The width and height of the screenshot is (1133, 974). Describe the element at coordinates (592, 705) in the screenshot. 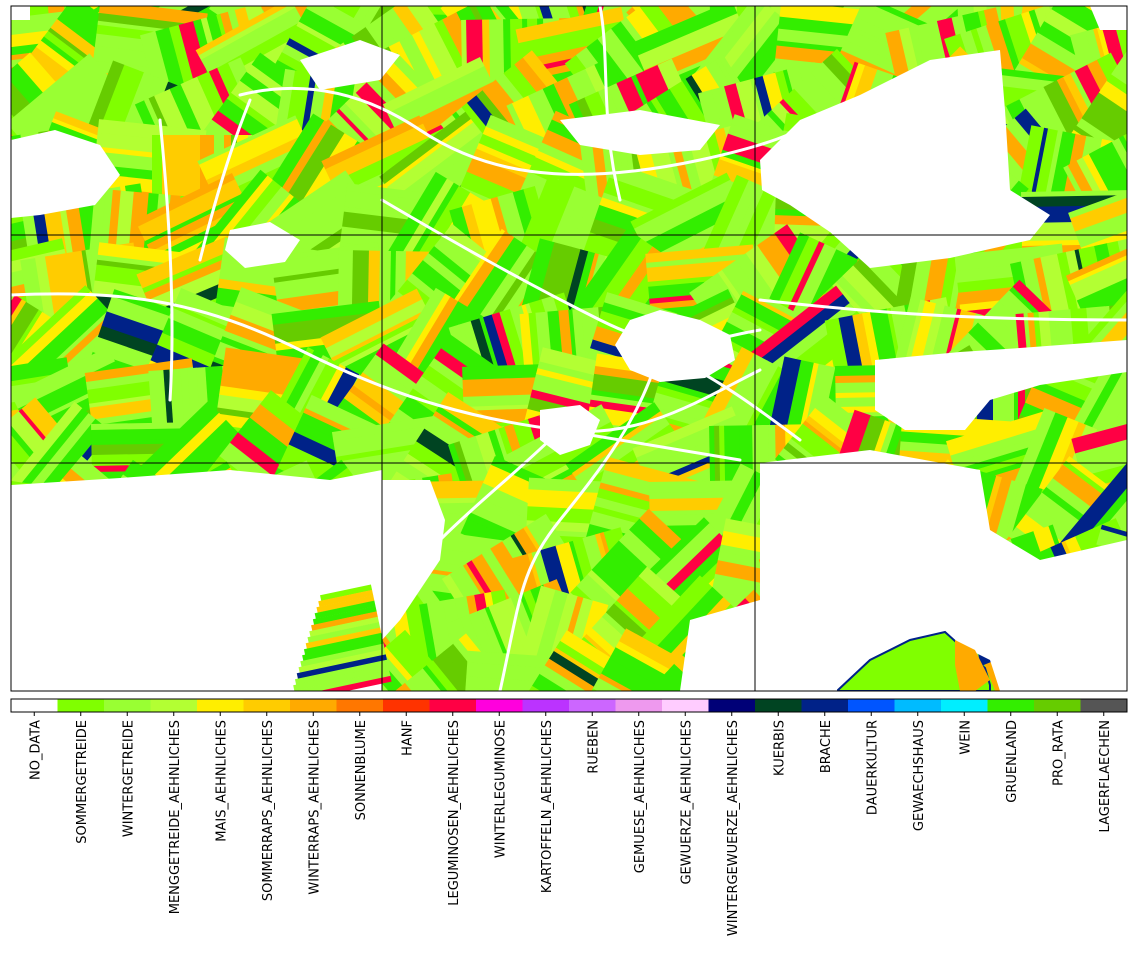

I see `legend-swatch-rueben` at that location.